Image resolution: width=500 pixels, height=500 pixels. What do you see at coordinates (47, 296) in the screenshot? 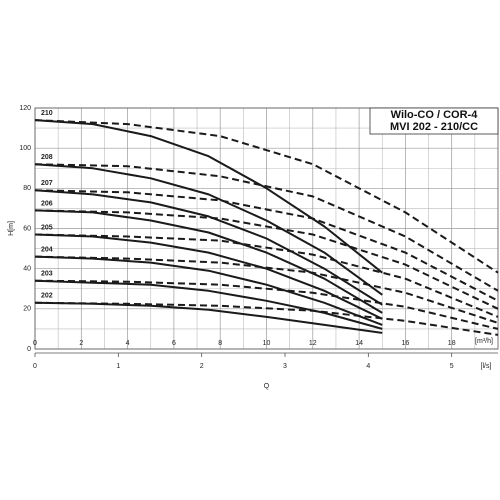
I see `curve-label: 202` at bounding box center [47, 296].